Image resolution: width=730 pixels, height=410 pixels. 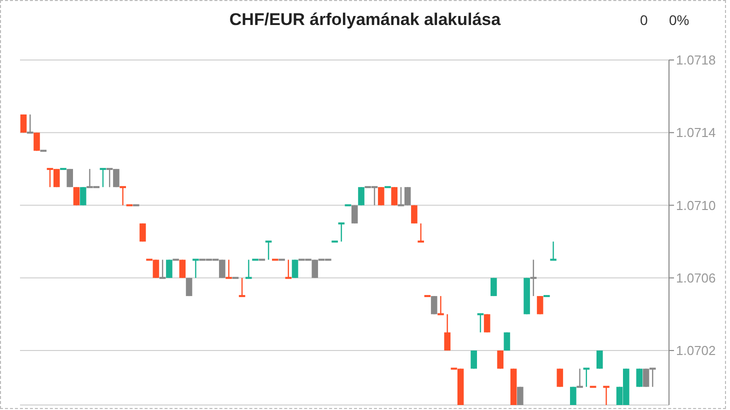 I want to click on y-tick-label: 1.0710, so click(x=696, y=205).